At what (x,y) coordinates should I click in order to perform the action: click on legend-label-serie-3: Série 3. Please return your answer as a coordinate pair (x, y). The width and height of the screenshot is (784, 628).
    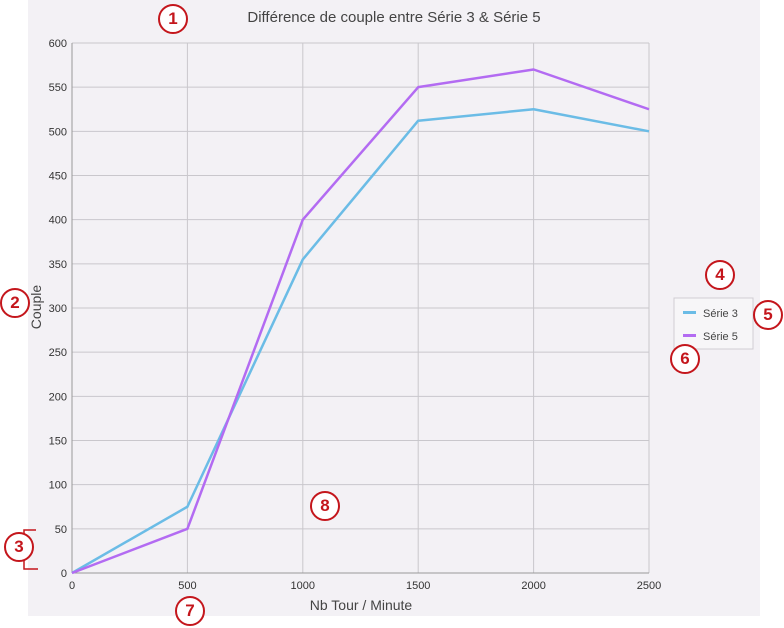
    Looking at the image, I should click on (720, 314).